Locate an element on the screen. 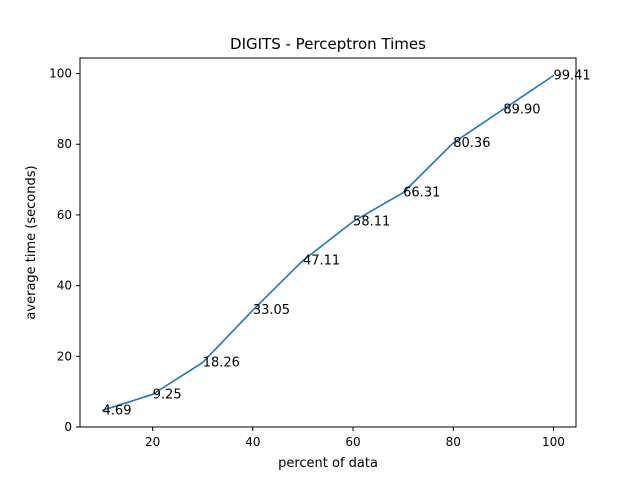 This screenshot has height=480, width=640. data-label: 4.69 is located at coordinates (117, 410).